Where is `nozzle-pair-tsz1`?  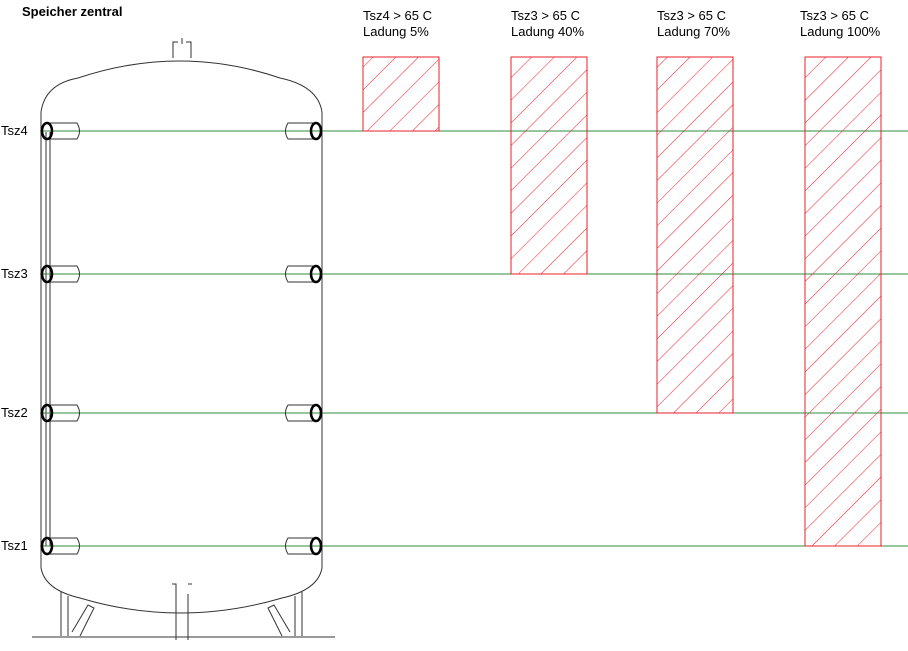
nozzle-pair-tsz1 is located at coordinates (181, 546).